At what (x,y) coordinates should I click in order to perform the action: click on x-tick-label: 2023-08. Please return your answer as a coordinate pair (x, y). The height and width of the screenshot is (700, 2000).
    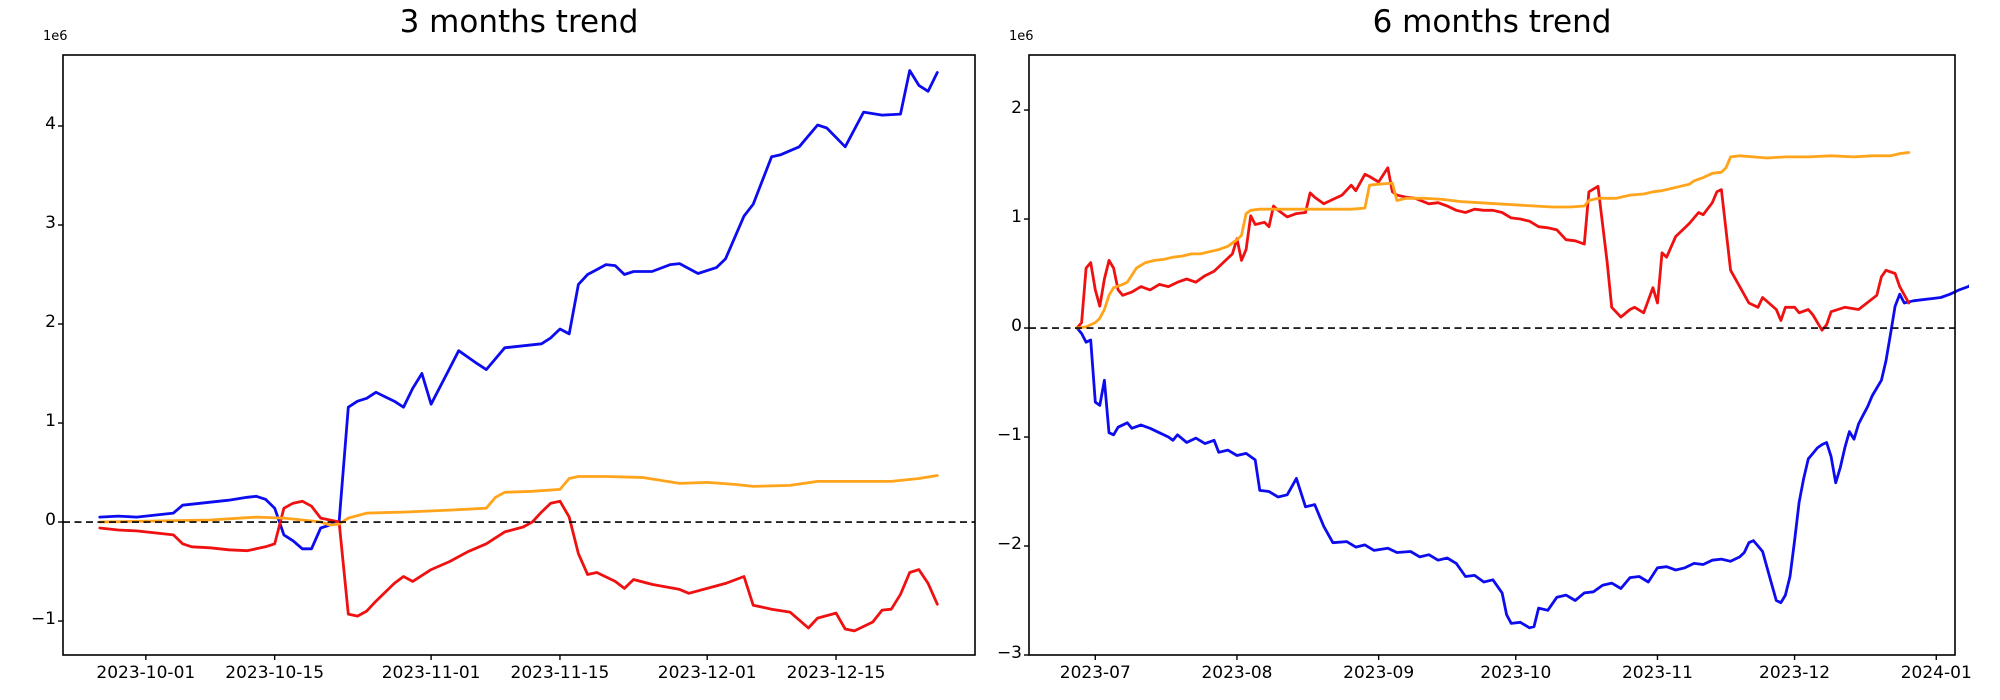
    Looking at the image, I should click on (1237, 673).